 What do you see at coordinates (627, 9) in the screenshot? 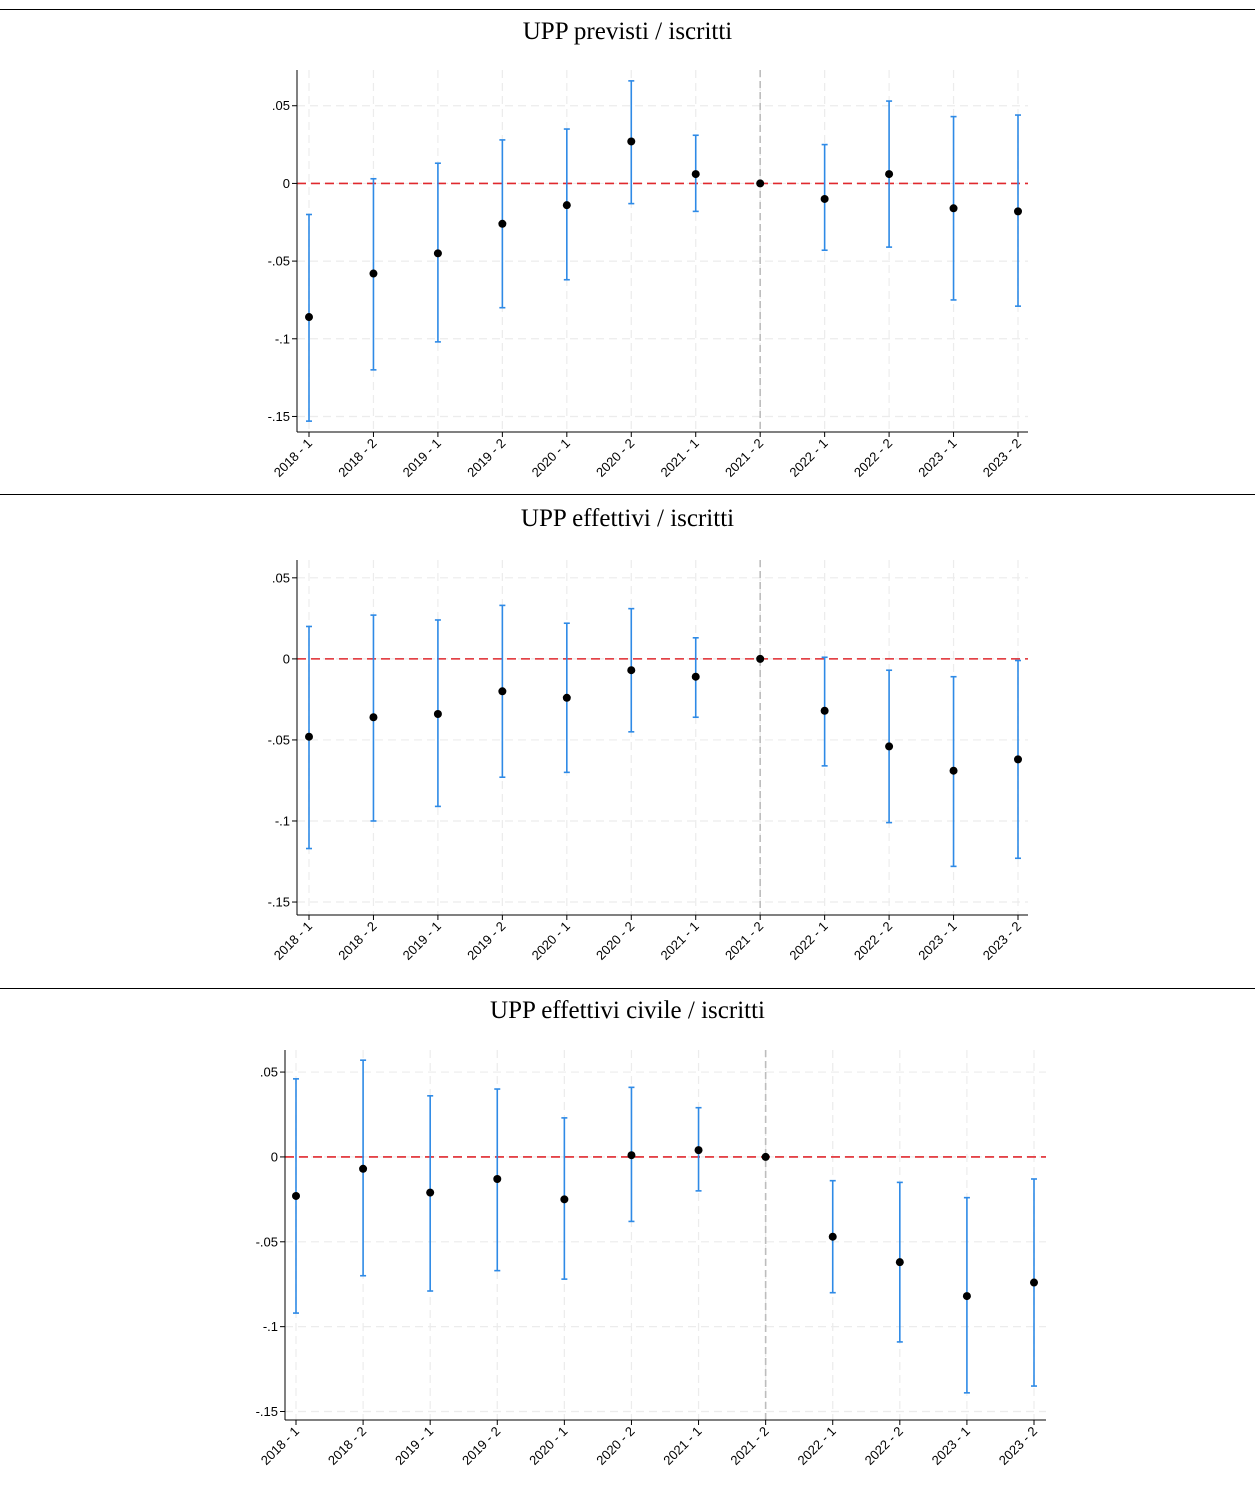
I see `top-rule` at bounding box center [627, 9].